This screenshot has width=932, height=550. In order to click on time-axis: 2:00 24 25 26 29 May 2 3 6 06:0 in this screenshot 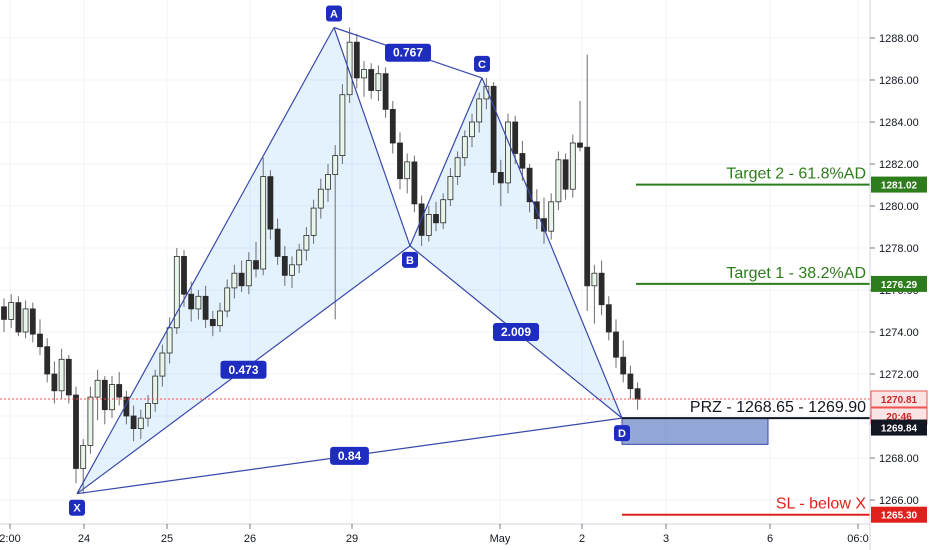, I will do `click(435, 534)`.